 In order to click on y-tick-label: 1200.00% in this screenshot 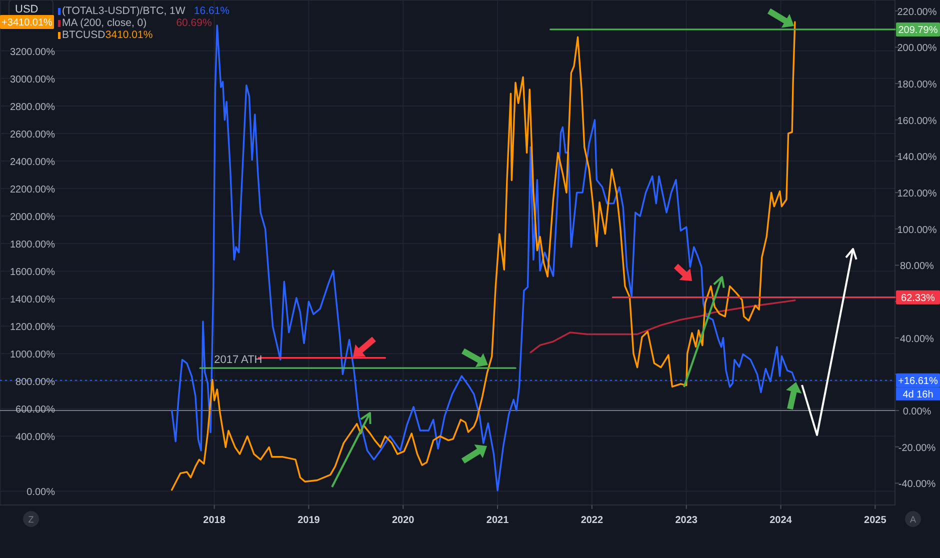, I will do `click(33, 328)`.